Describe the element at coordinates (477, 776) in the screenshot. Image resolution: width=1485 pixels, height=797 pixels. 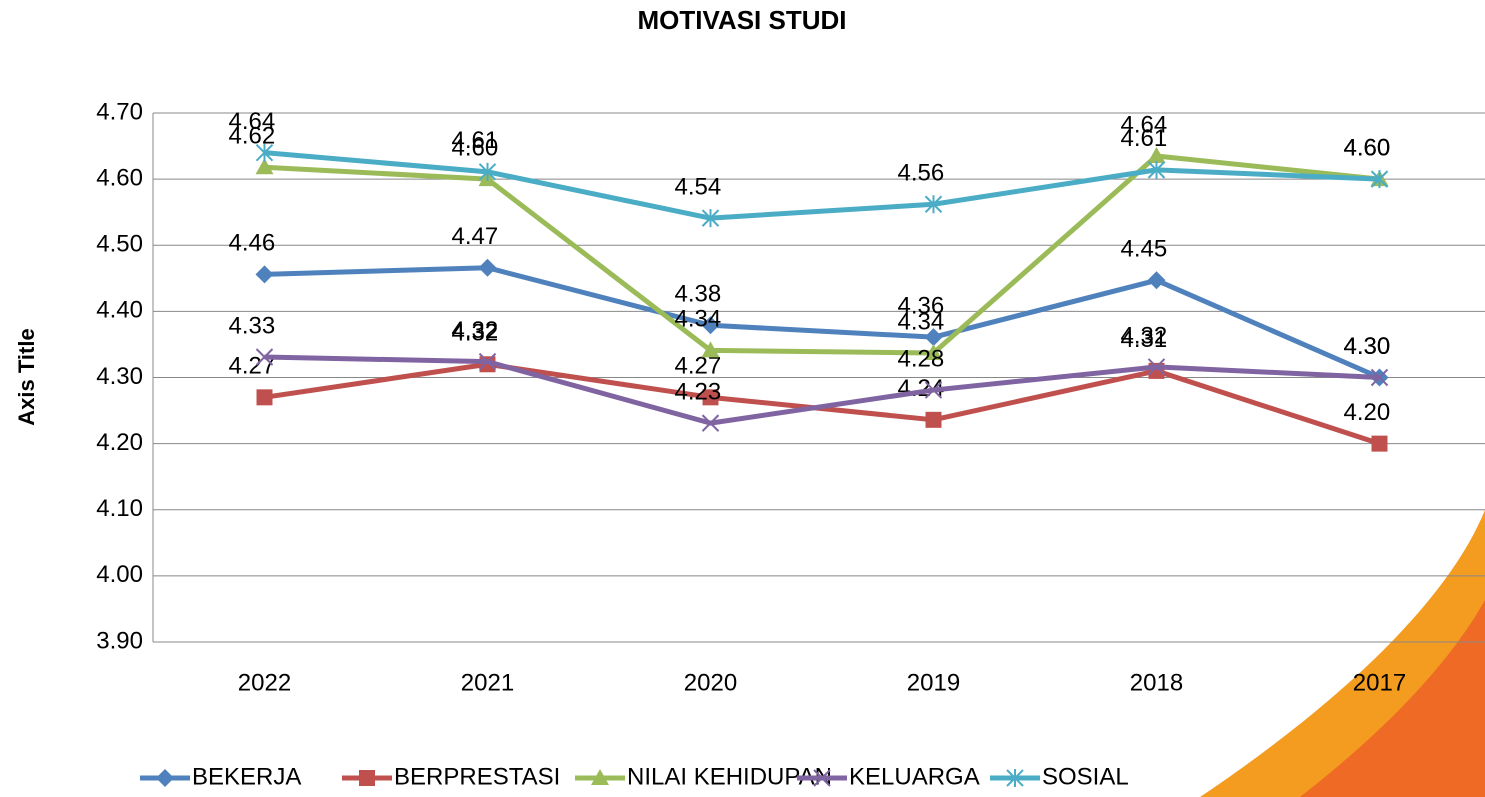
I see `legend-label: BERPRESTASI` at that location.